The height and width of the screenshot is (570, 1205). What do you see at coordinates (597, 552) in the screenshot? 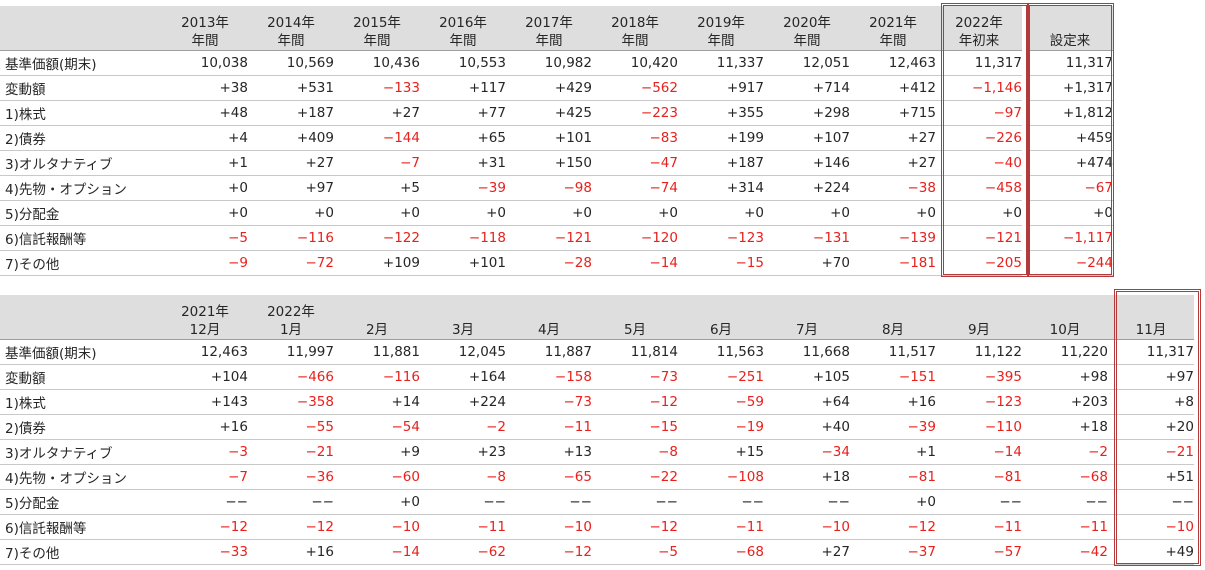
I see `table-row: 7)その他 −33 +16 −14 −62 −12 −5 −68 +27 −37 −57 −42 +49` at bounding box center [597, 552].